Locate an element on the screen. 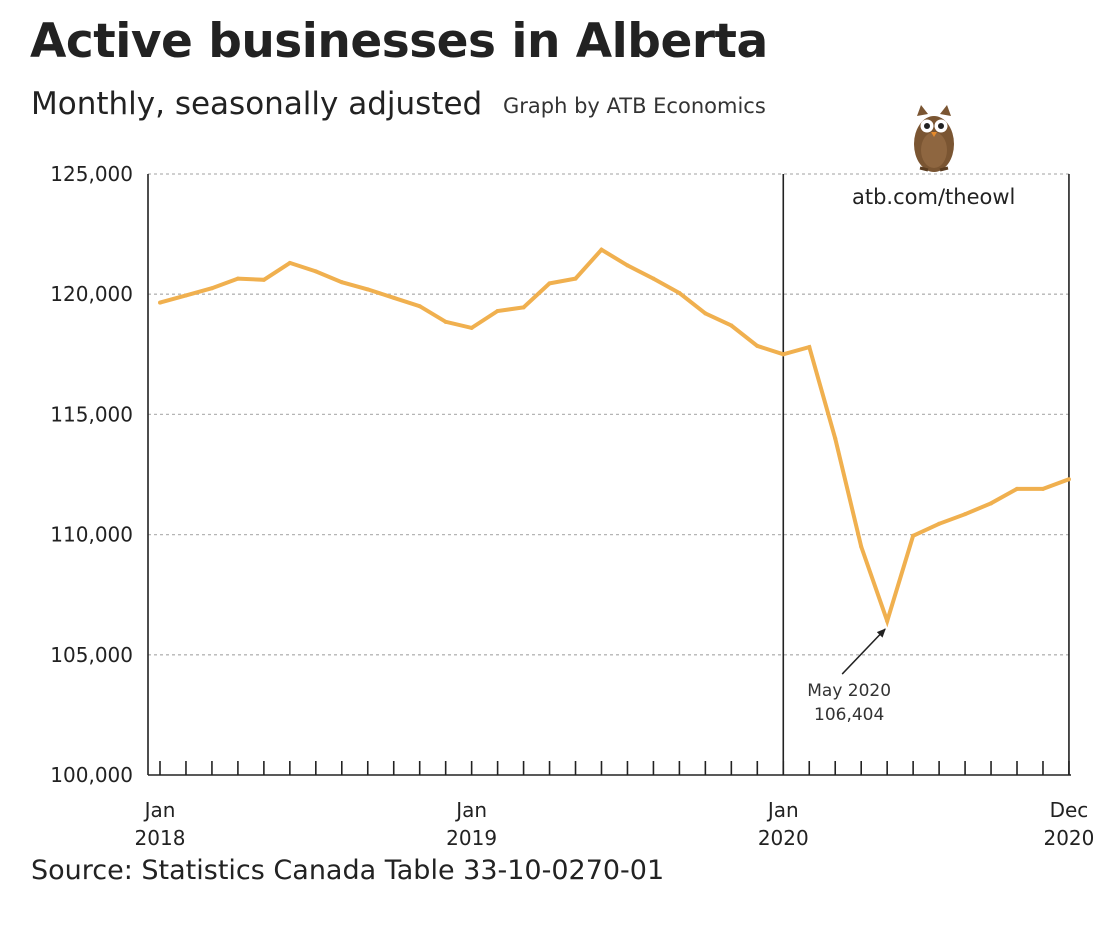 Image resolution: width=1120 pixels, height=929 pixels. y-tick-label: 100,000 is located at coordinates (91, 775).